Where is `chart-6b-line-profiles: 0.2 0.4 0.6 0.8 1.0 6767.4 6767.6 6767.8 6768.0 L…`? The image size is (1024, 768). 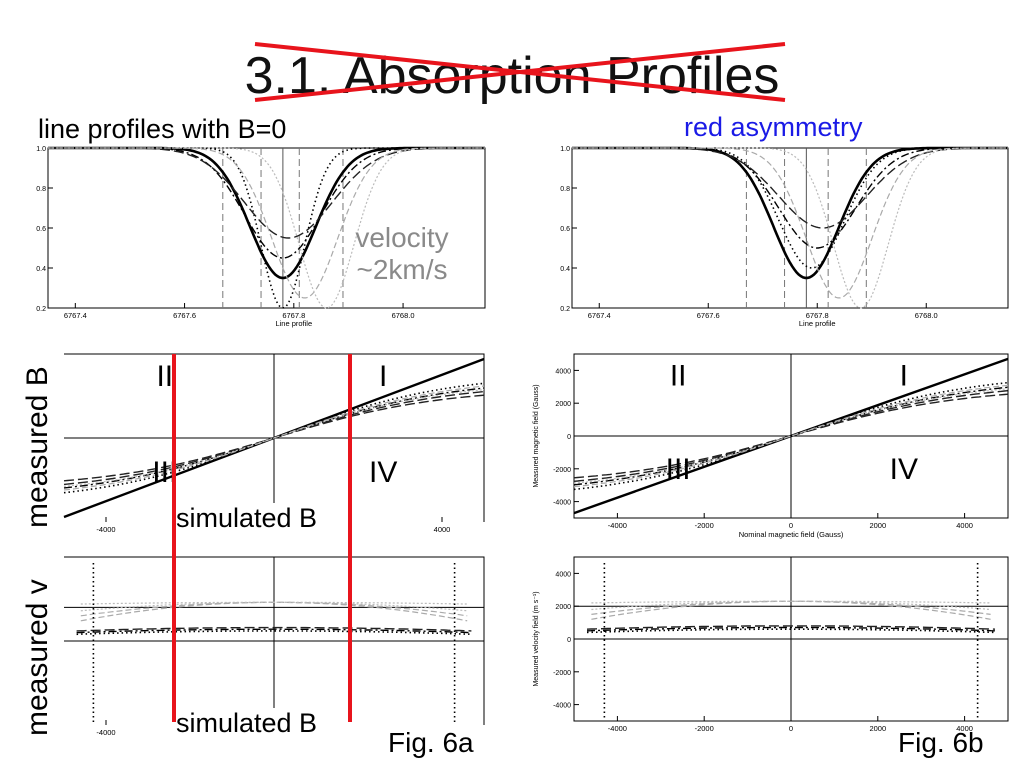
chart-6b-line-profiles: 0.2 0.4 0.6 0.8 1.0 6767.4 6767.6 6767.8 6768.0 L… is located at coordinates (784, 237).